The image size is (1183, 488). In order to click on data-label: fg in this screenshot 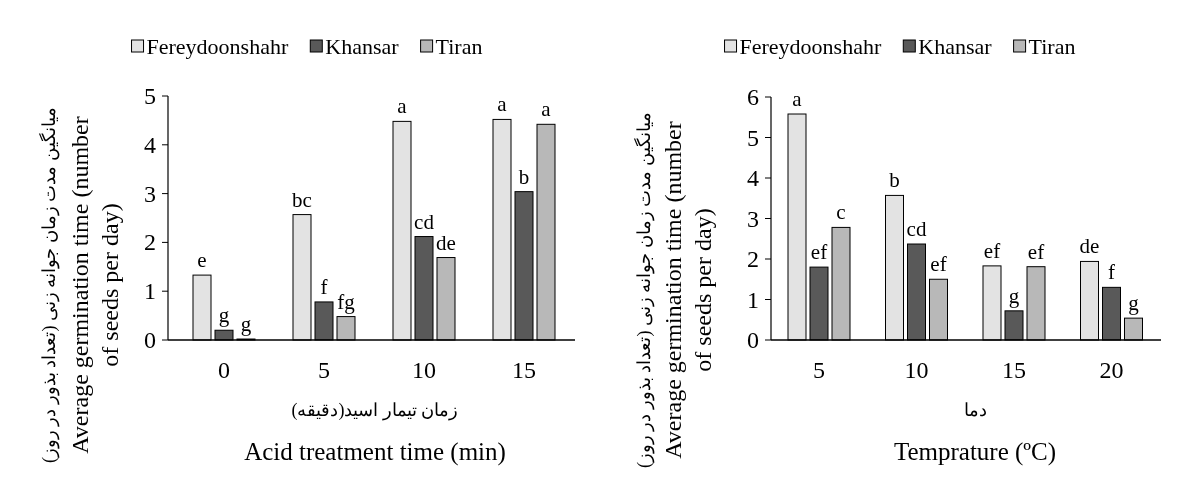, I will do `click(346, 301)`.